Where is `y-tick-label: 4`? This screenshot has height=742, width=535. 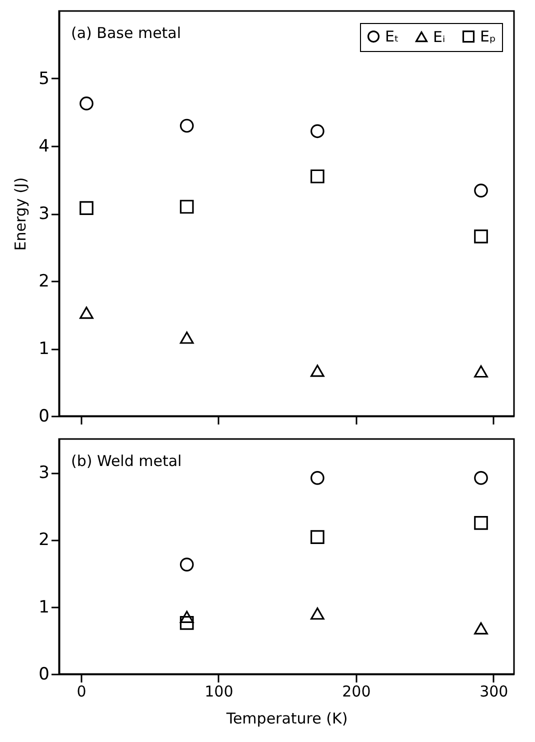 y-tick-label: 4 is located at coordinates (44, 146).